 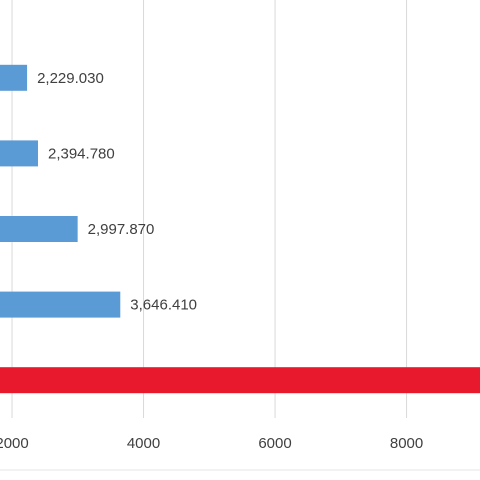 I want to click on data-label: 2,997.870, so click(x=121, y=229).